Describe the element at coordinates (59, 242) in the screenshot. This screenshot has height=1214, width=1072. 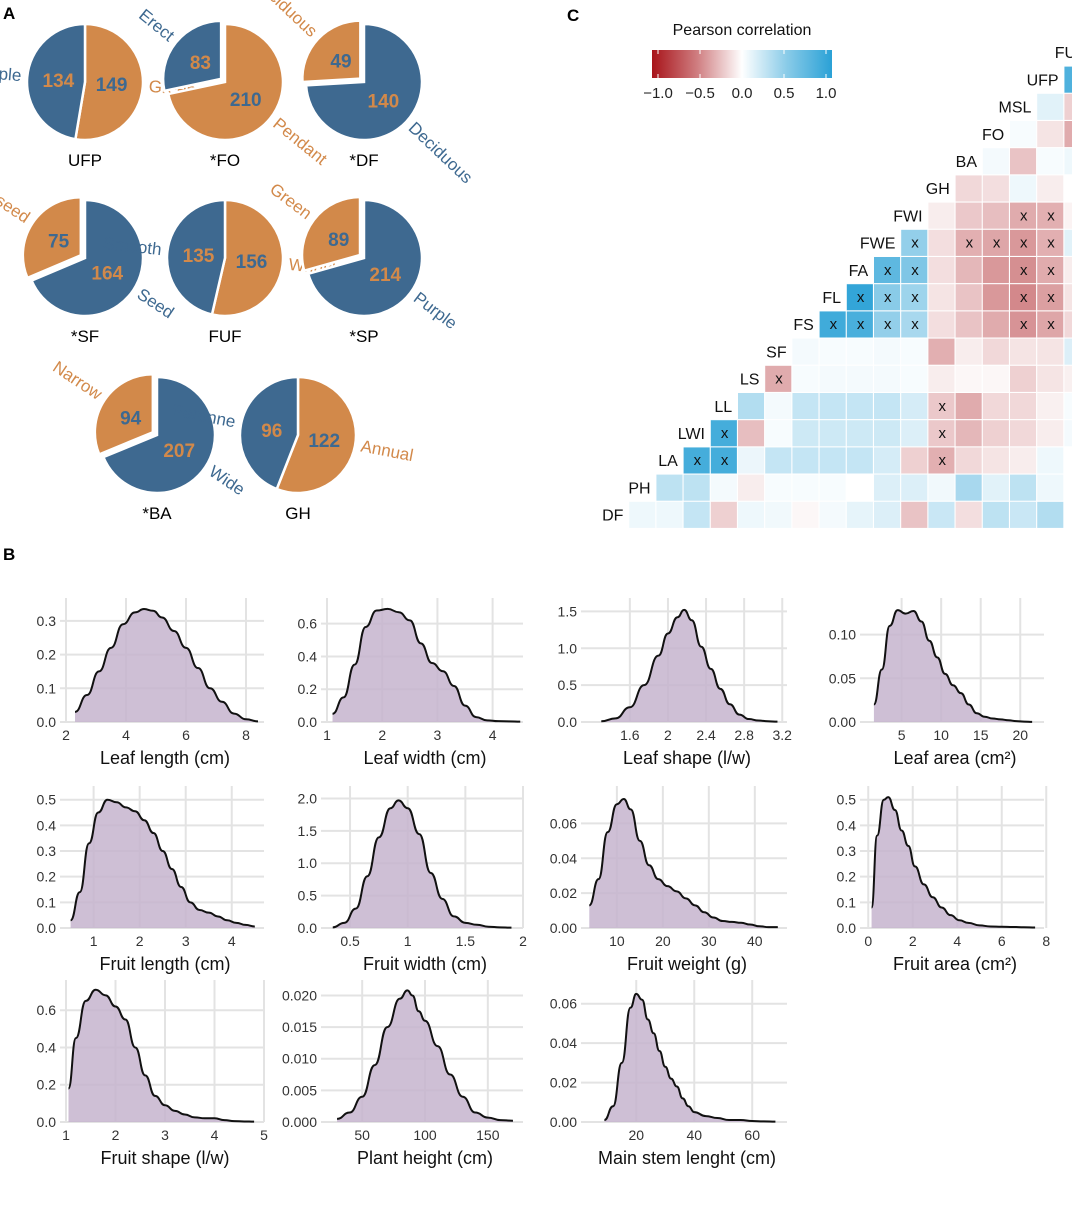
I see `pie-value-label: 75` at that location.